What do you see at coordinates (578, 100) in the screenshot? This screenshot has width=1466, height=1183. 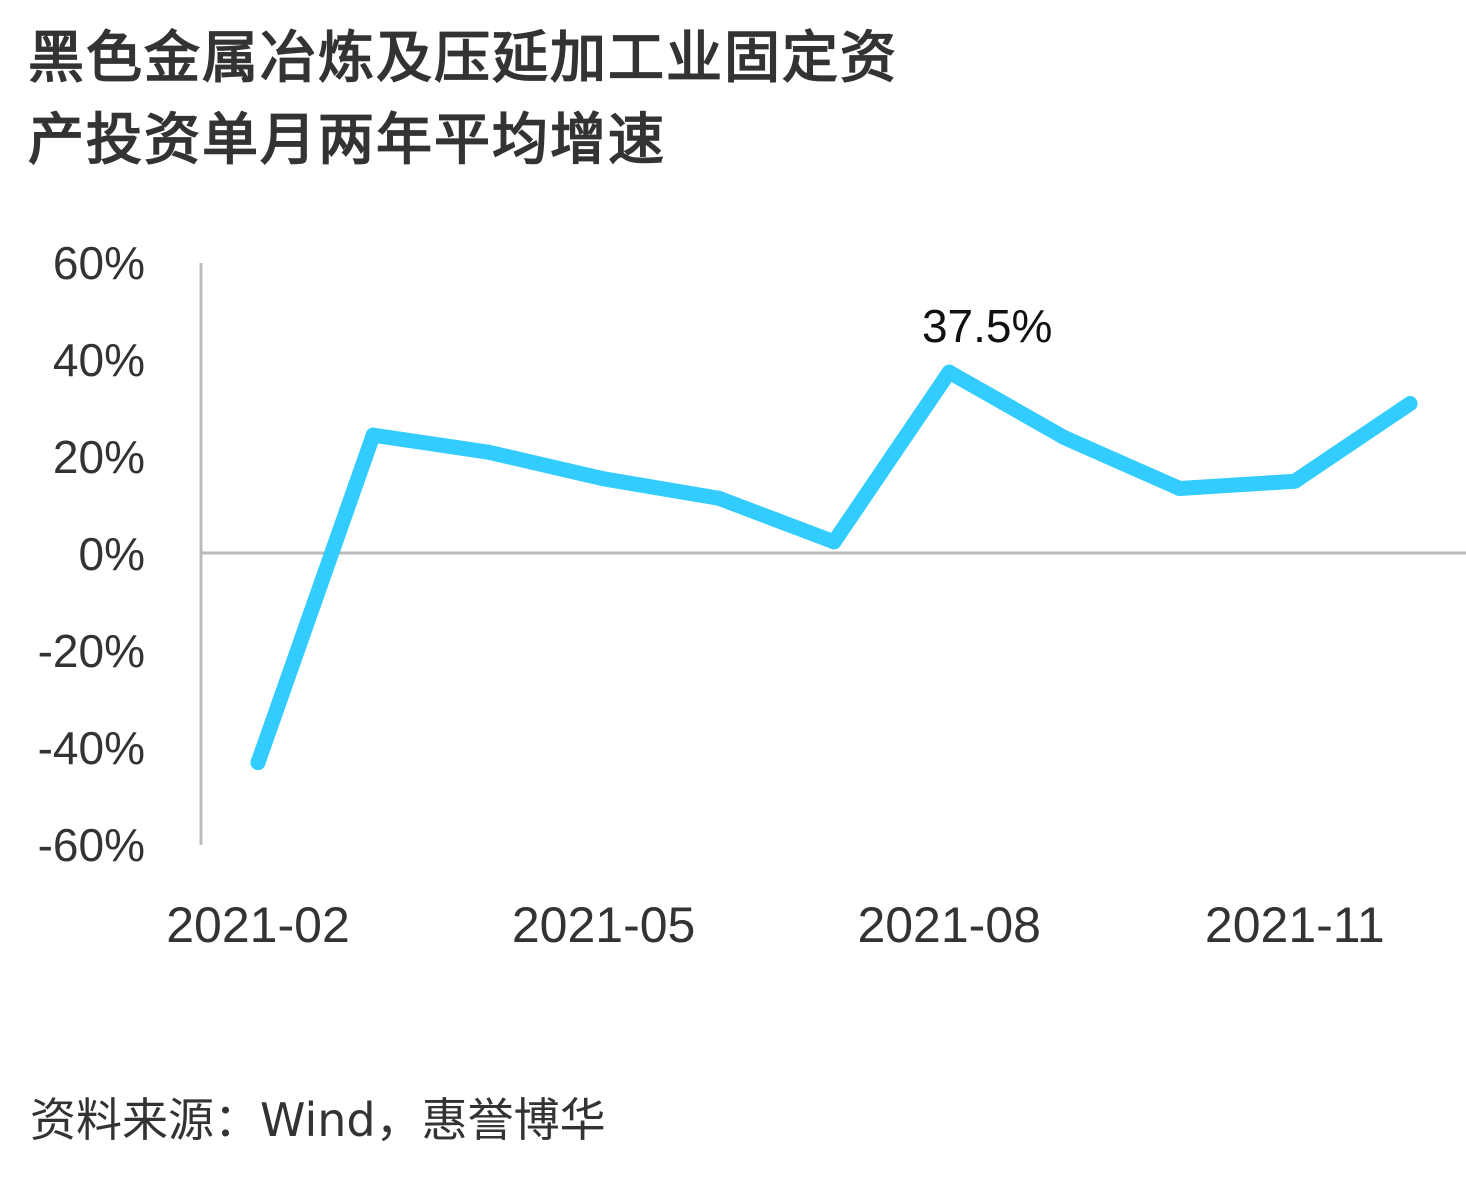 I see `chart-title: 黑色金属冶炼及压延加工业固定资 产投资单月两年平均增速` at bounding box center [578, 100].